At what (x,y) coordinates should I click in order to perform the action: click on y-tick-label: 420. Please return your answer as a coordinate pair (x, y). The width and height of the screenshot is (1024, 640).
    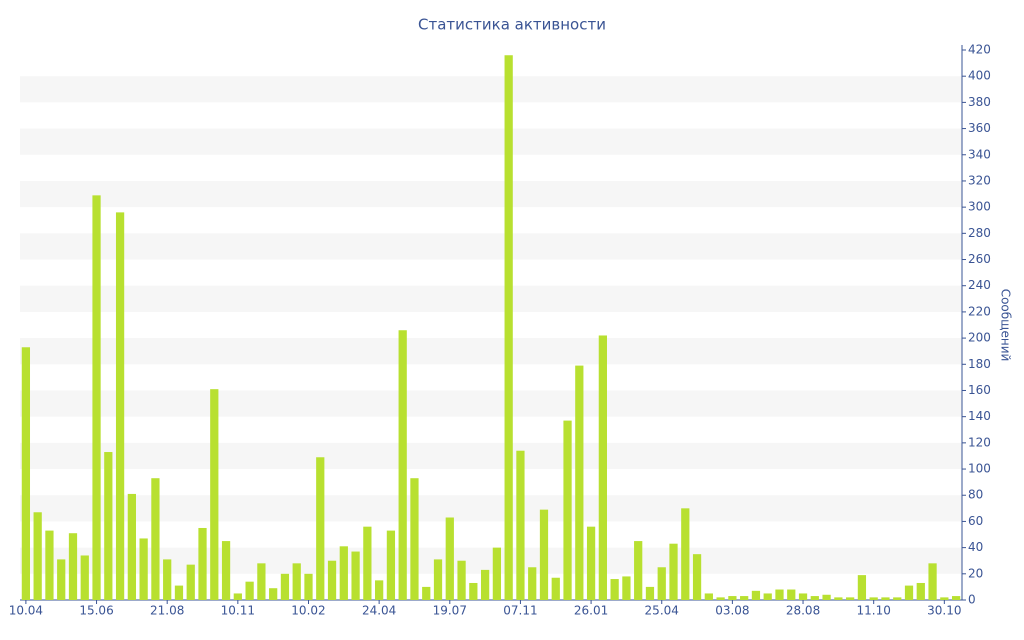
    Looking at the image, I should click on (979, 50).